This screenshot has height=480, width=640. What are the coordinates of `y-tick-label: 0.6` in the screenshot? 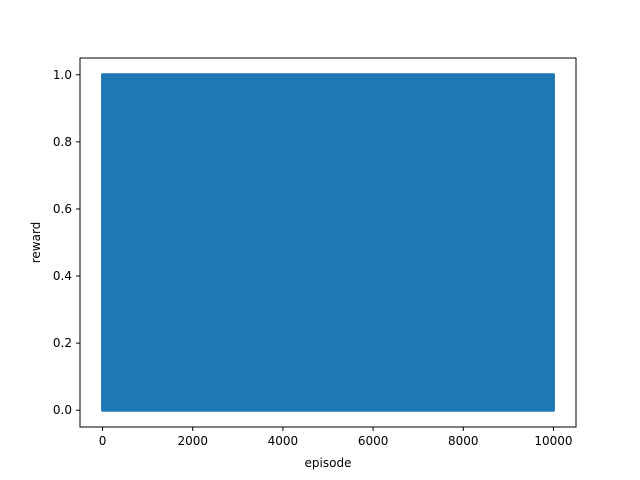 It's located at (62, 209).